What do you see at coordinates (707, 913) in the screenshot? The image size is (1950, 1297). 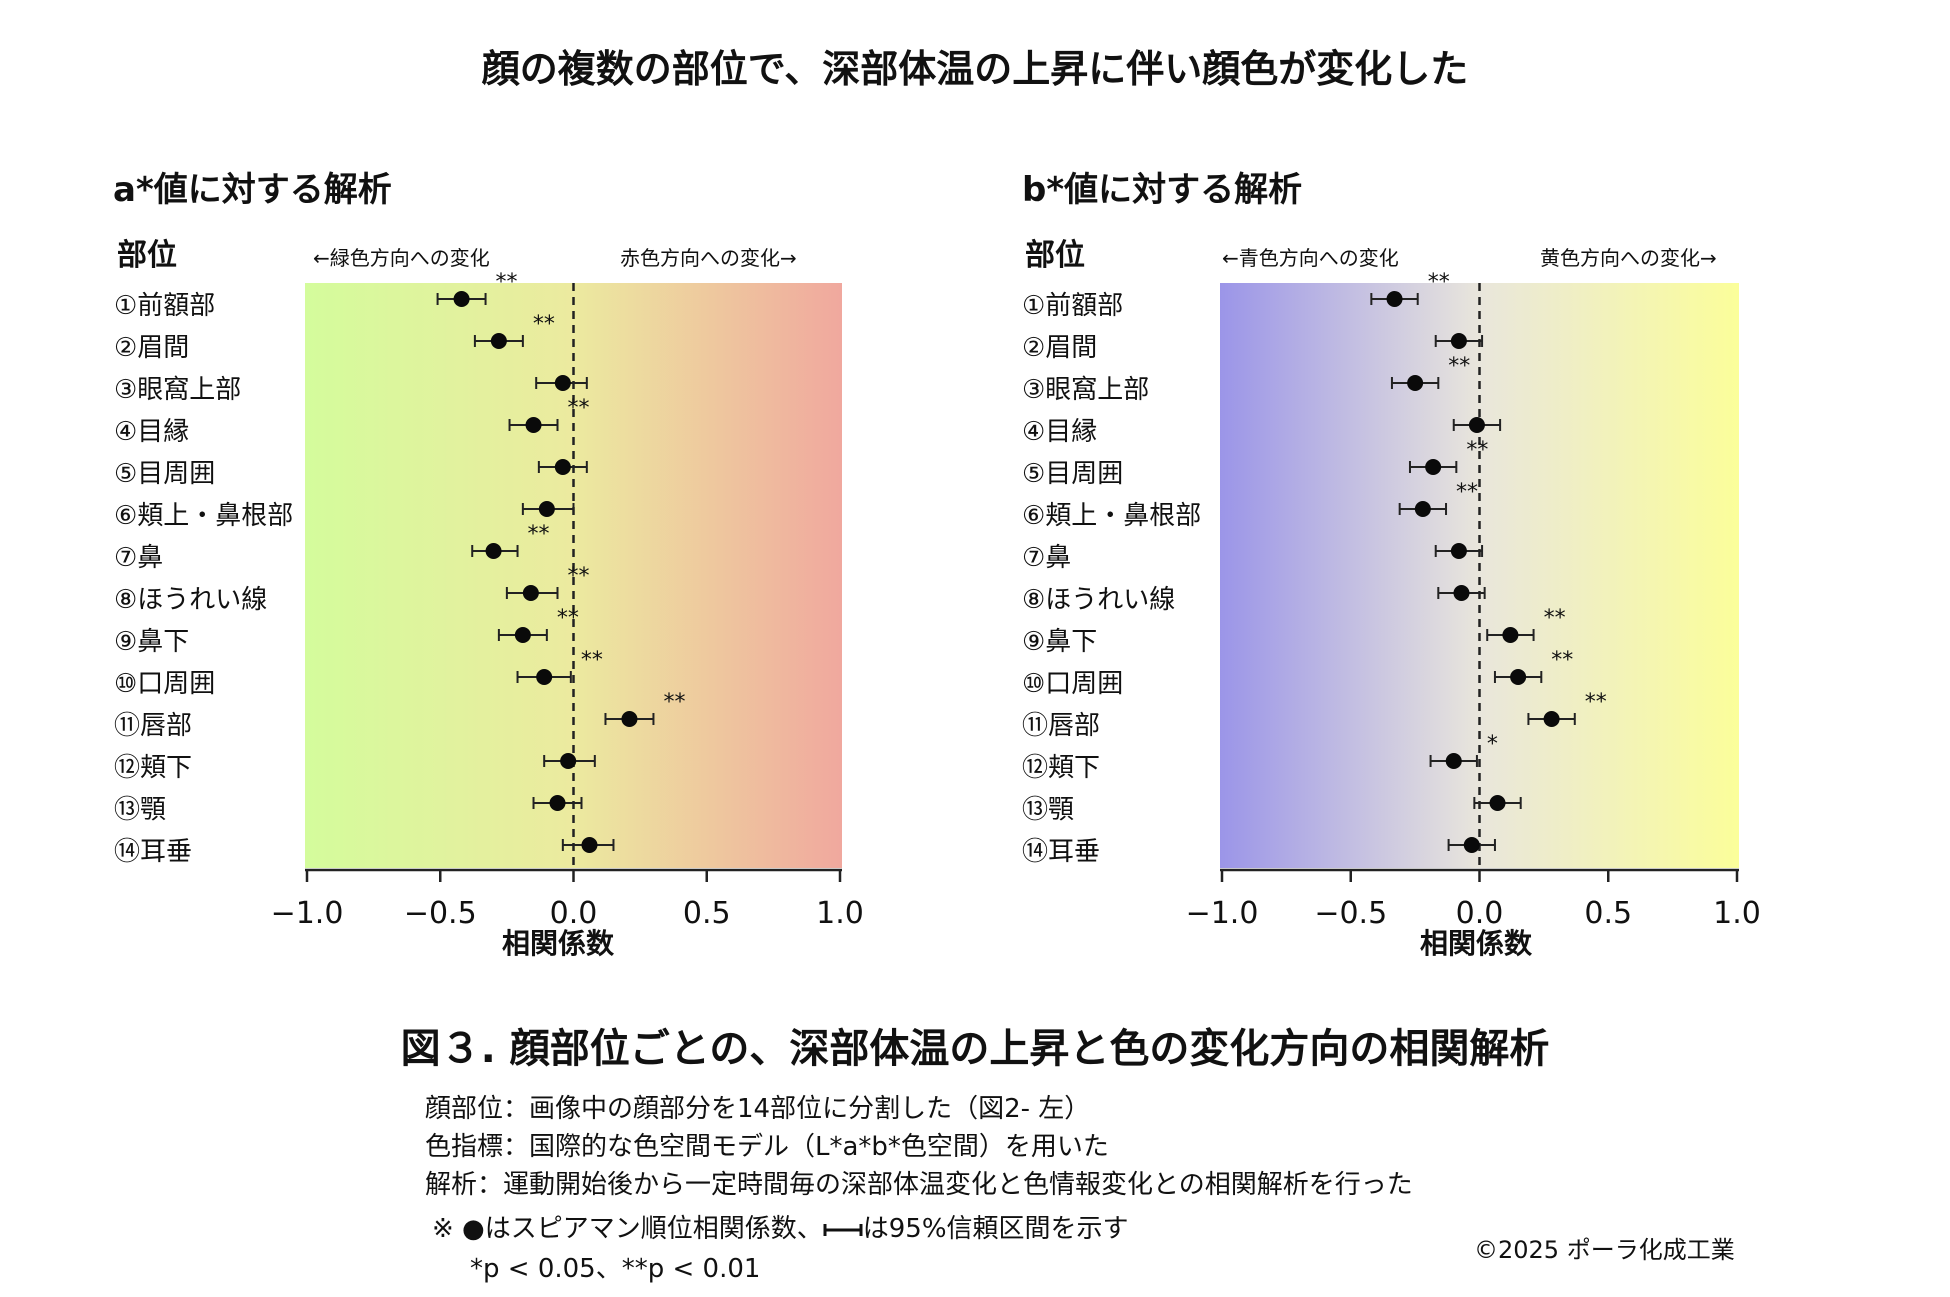 I see `x-tick-label-a: 0.5` at bounding box center [707, 913].